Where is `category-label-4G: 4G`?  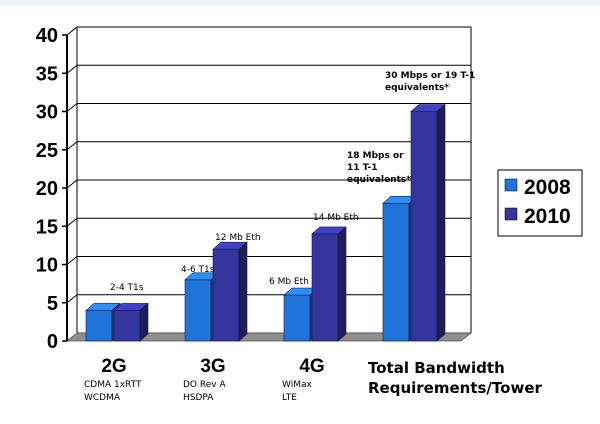 category-label-4G: 4G is located at coordinates (311, 366).